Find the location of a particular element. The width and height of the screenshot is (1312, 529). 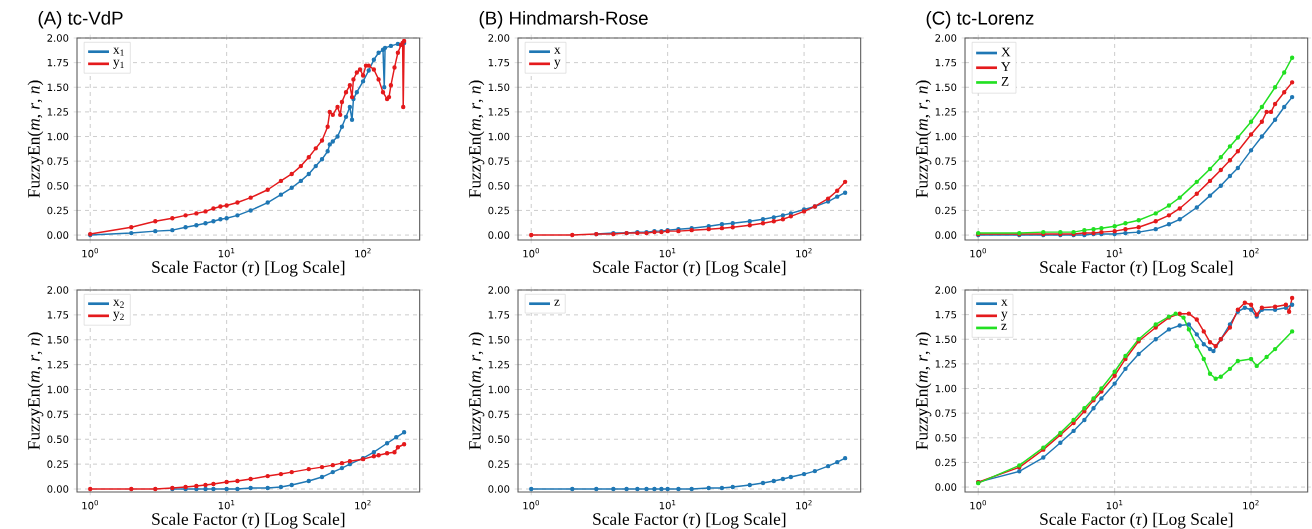

chart-title: (C) tc-Lorenz is located at coordinates (980, 20).